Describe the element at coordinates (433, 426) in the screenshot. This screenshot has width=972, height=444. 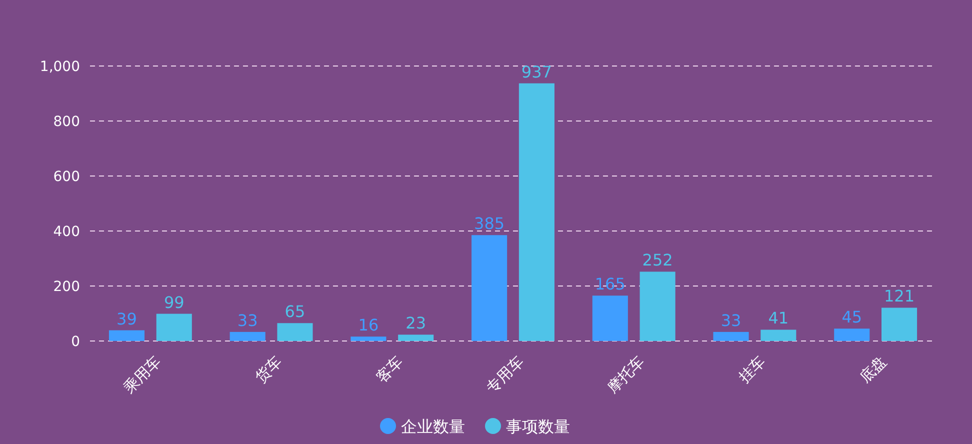
I see `legend-label: 企业数量` at that location.